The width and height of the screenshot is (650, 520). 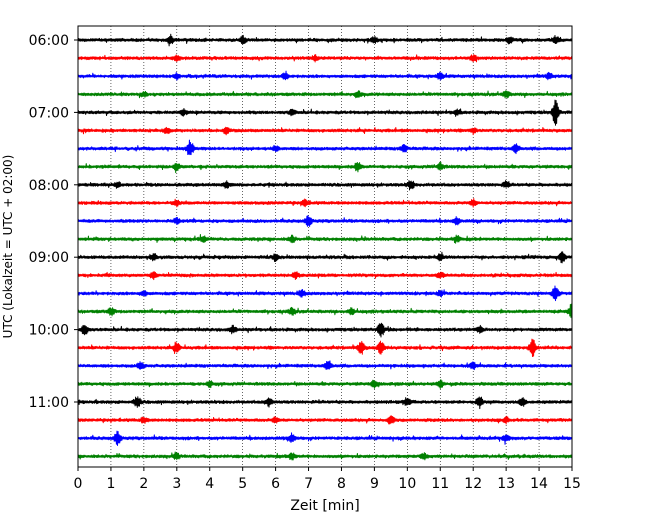 What do you see at coordinates (327, 479) in the screenshot?
I see `x-axis: 0 1 2 3 4 5 6 7 8 9 10 11 12 13 14 15` at bounding box center [327, 479].